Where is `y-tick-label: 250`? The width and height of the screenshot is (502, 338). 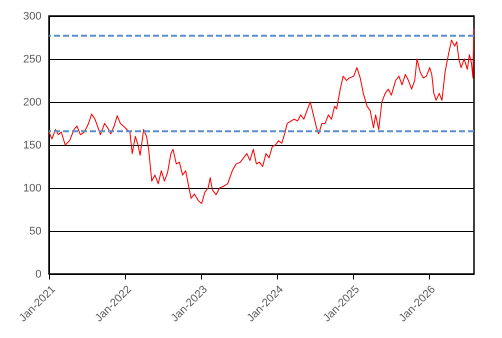 y-tick-label: 250 is located at coordinates (32, 60).